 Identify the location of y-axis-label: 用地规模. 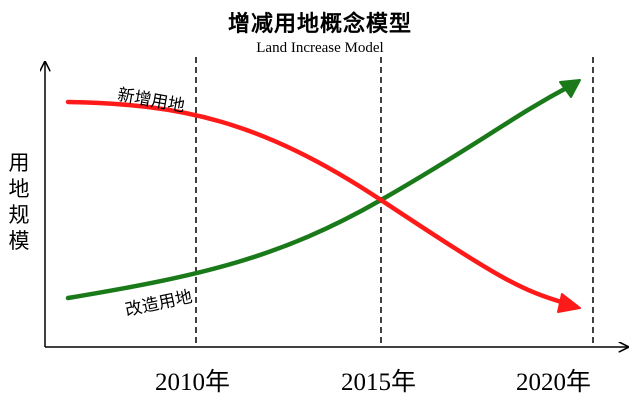
(19, 202).